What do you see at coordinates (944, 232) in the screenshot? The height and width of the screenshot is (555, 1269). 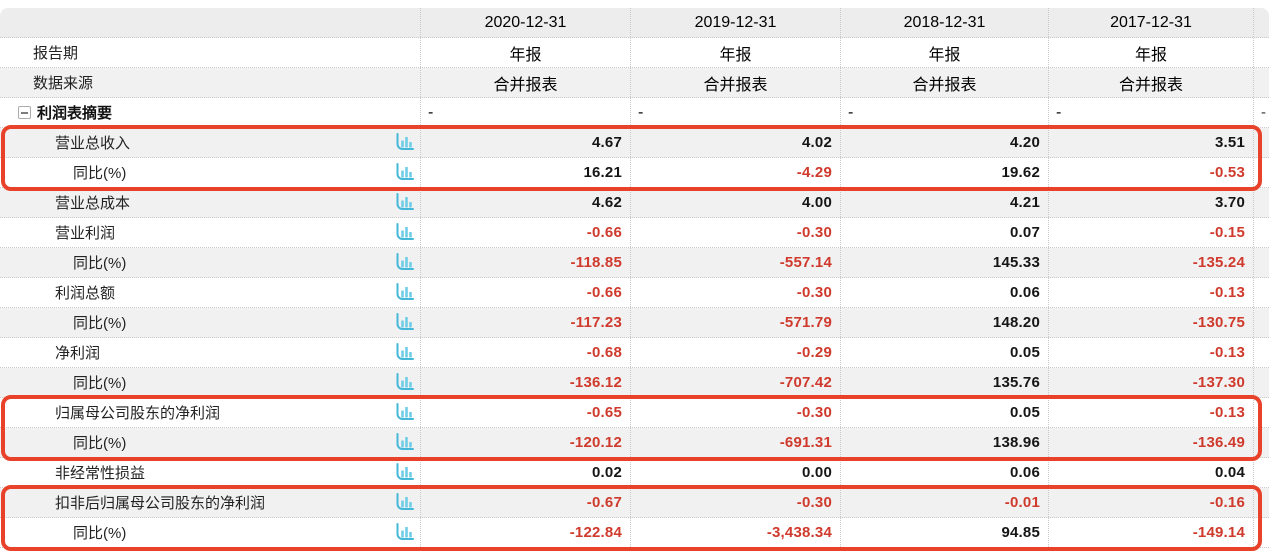 I see `metric-value-cell: 0.07` at bounding box center [944, 232].